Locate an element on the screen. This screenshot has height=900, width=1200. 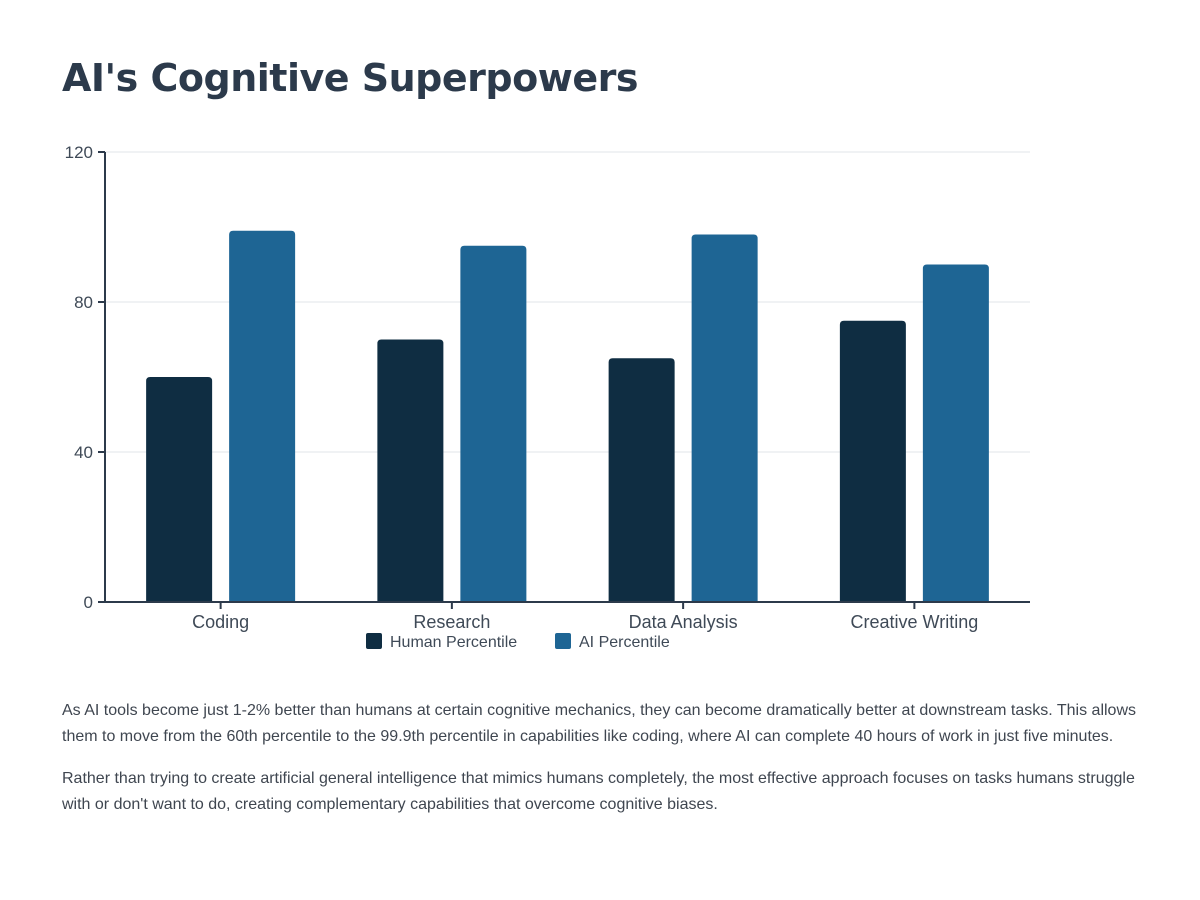
bar-ai-coding is located at coordinates (262, 416).